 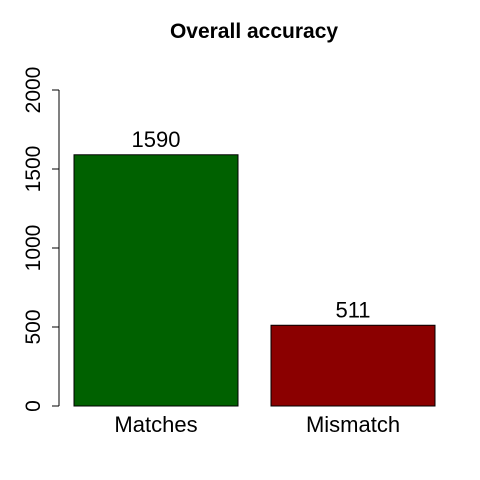 What do you see at coordinates (33, 326) in the screenshot?
I see `y-tick-label: 500` at bounding box center [33, 326].